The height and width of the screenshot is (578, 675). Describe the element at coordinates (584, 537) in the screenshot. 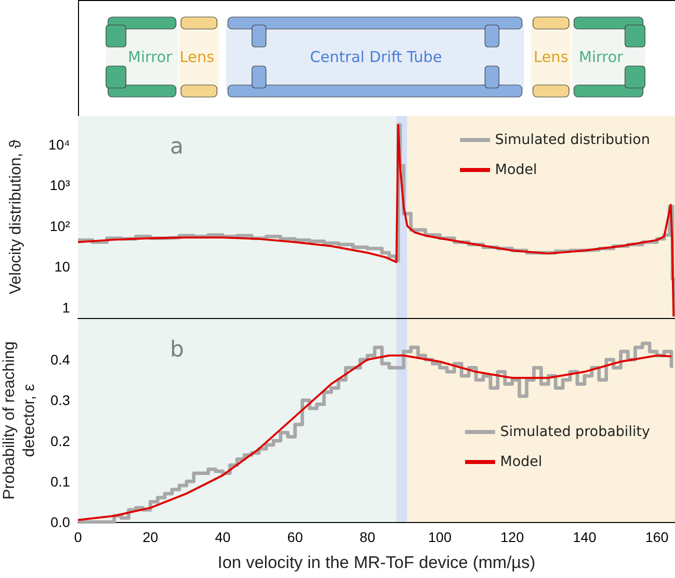

I see `x-tick-label: 140` at that location.